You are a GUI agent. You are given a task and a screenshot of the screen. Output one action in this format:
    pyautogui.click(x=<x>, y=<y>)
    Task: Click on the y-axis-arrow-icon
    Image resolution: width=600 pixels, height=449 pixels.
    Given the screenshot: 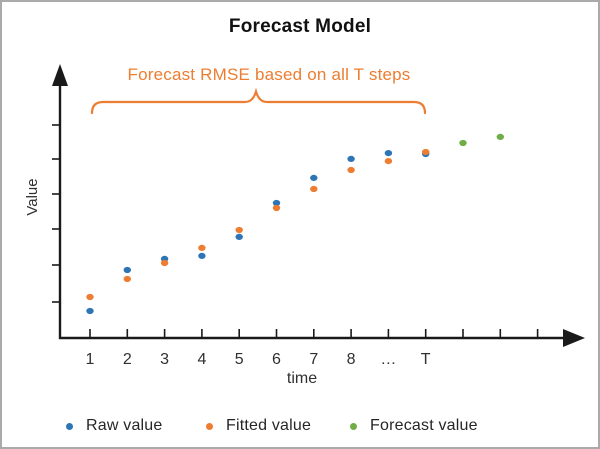 What is the action you would take?
    pyautogui.click(x=60, y=75)
    